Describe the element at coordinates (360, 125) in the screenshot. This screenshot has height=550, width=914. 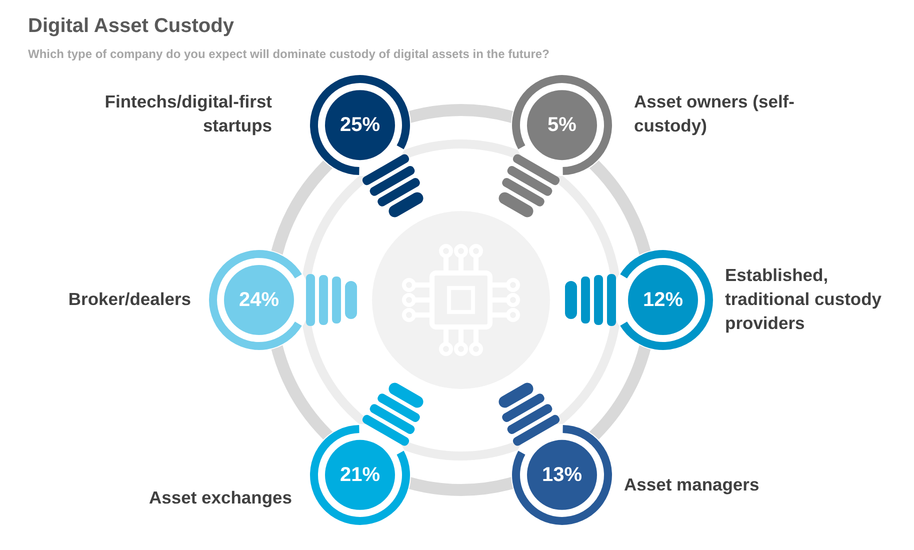
I see `data-label: 25%` at that location.